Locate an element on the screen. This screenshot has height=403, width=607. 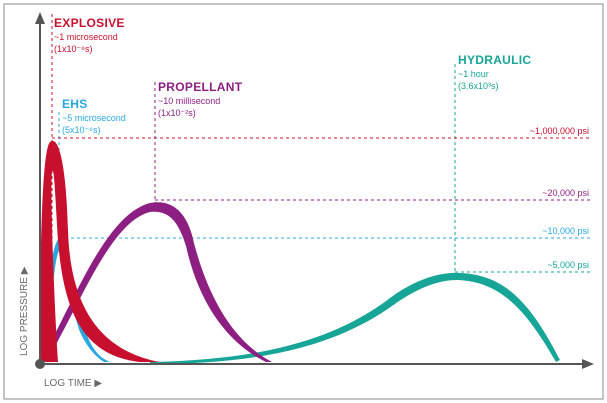
label-propellant: PROPELLANT is located at coordinates (200, 87).